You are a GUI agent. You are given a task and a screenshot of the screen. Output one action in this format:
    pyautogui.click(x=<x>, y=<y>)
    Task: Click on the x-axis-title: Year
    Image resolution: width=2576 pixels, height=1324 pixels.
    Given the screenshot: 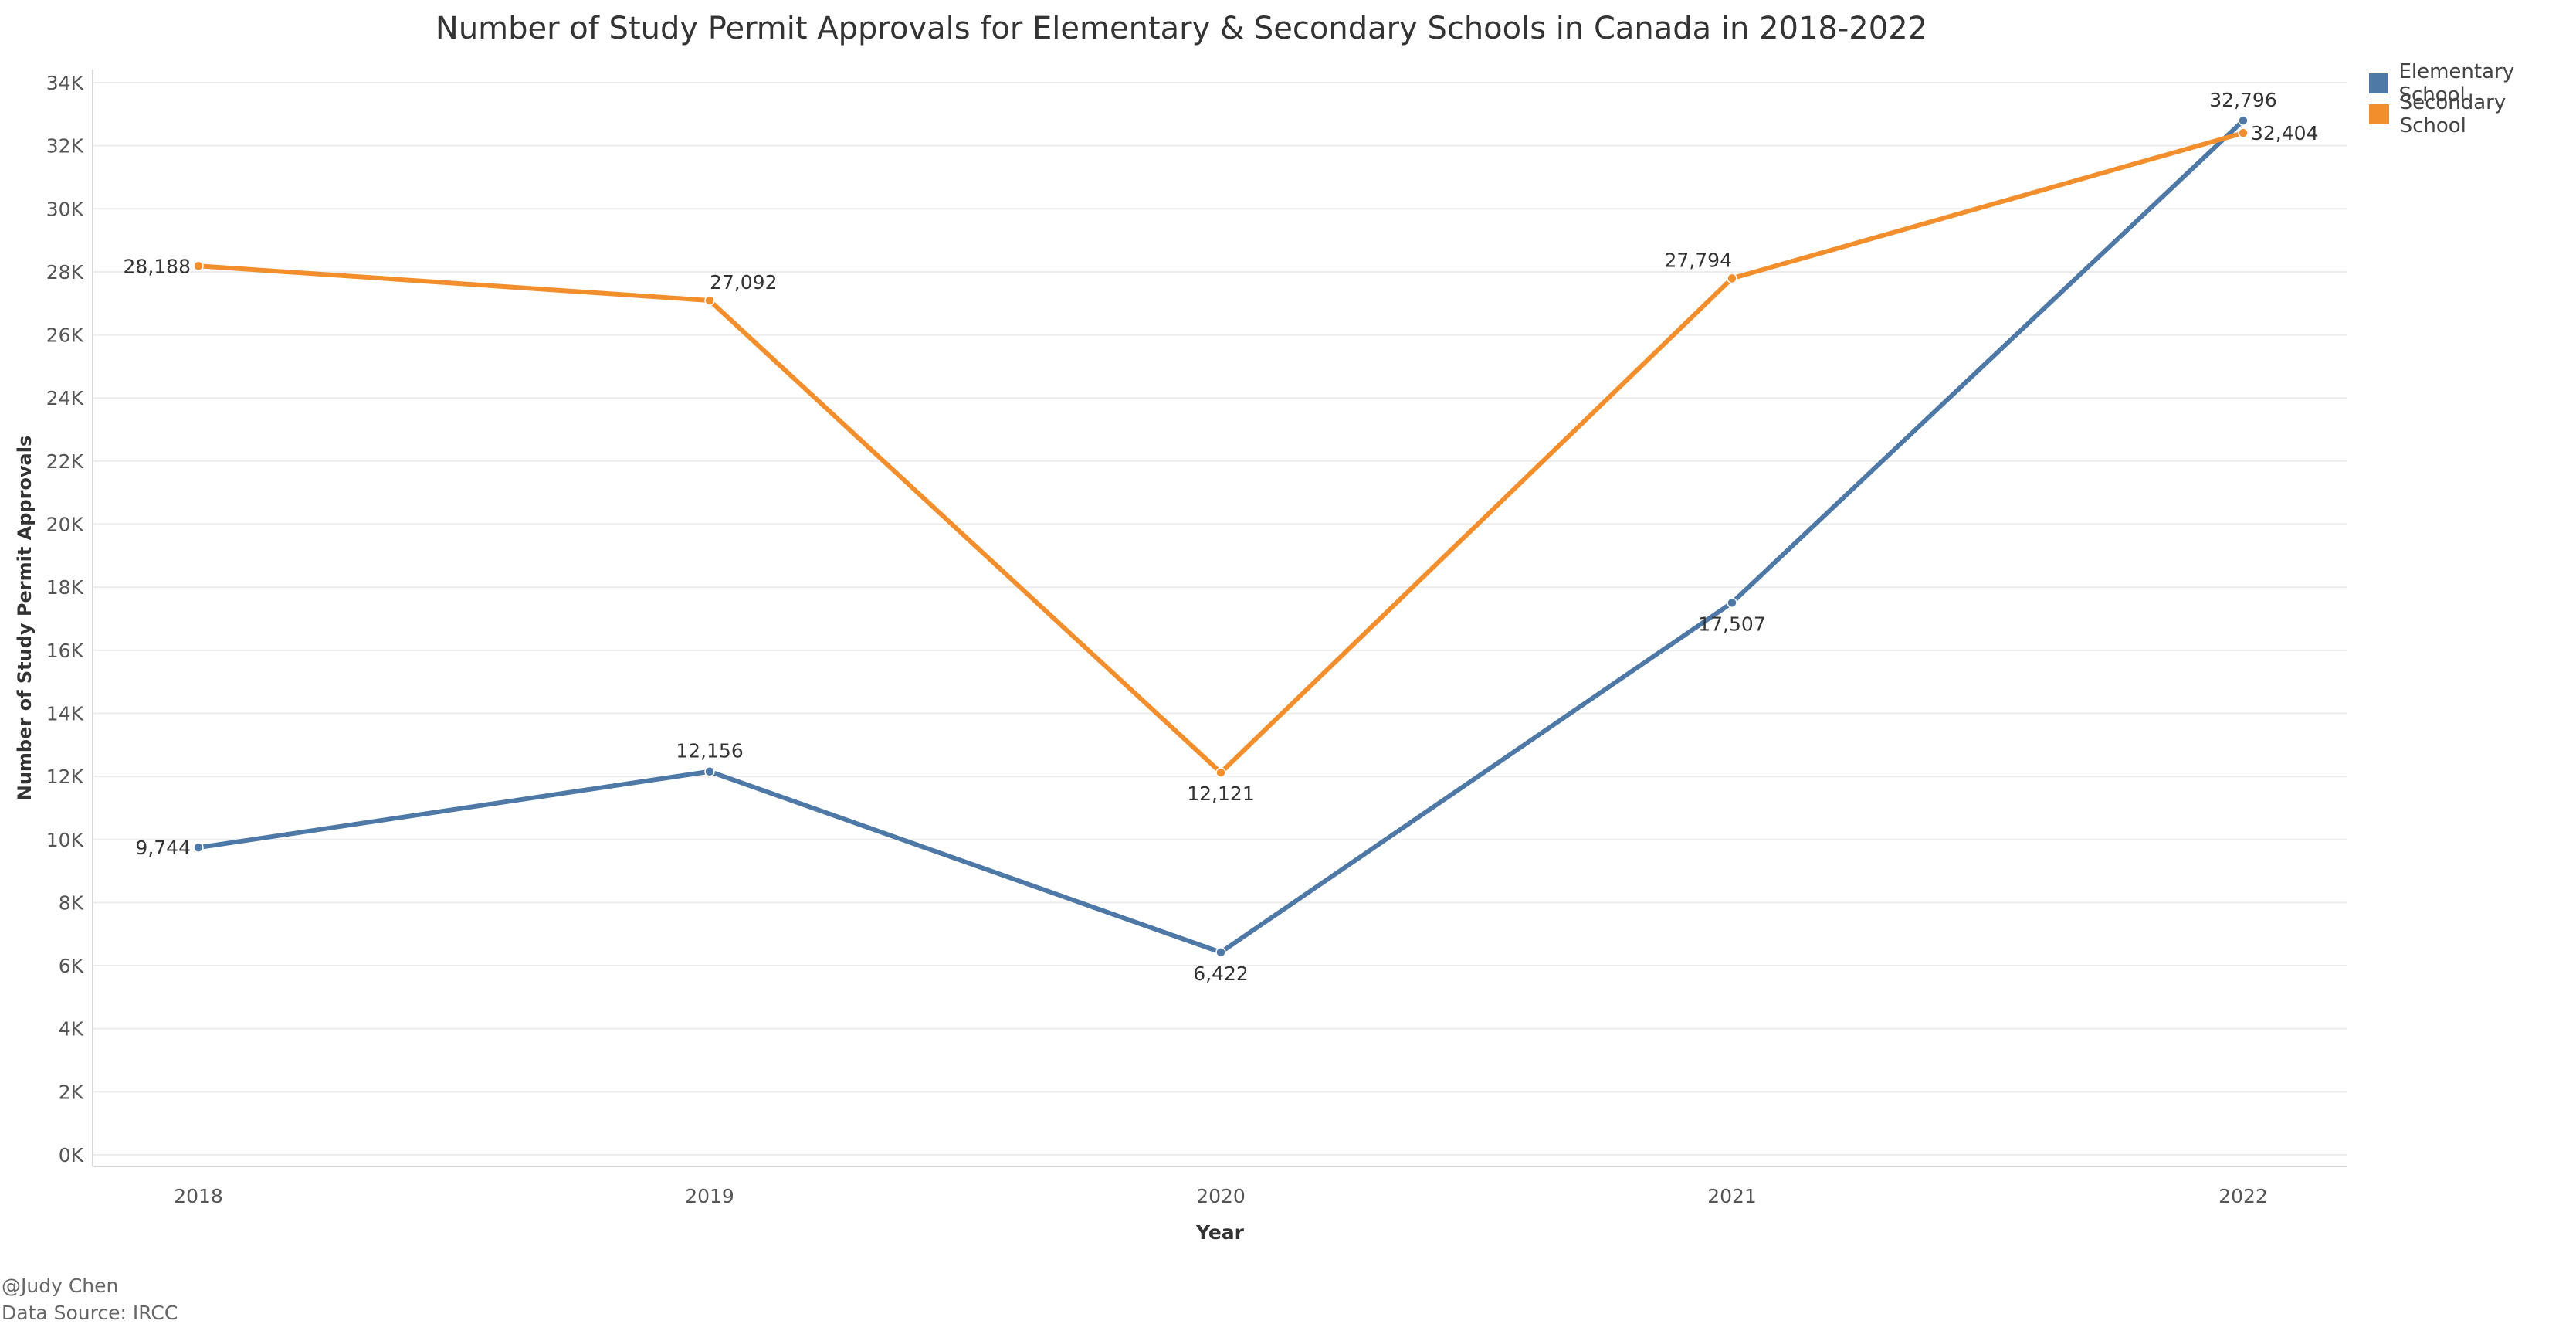 What is the action you would take?
    pyautogui.click(x=1220, y=1232)
    